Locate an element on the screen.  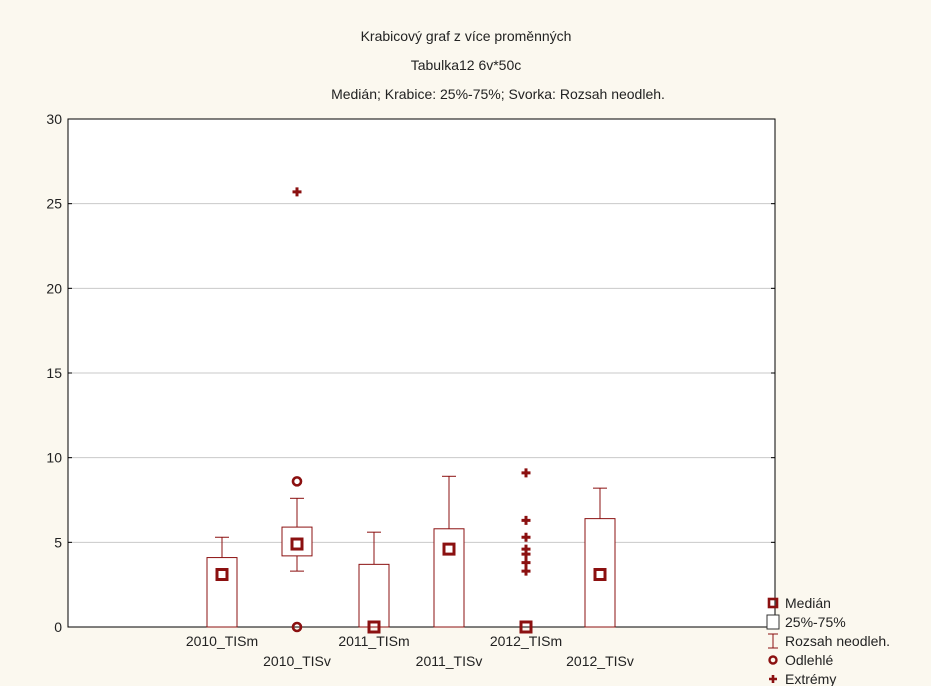
legend-label: Medián is located at coordinates (808, 603).